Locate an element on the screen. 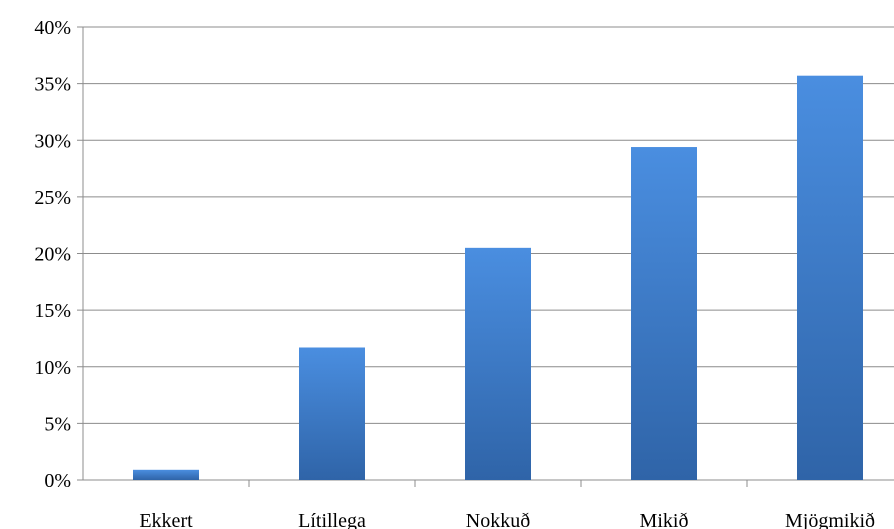  y-tick-label: 15% is located at coordinates (52, 311).